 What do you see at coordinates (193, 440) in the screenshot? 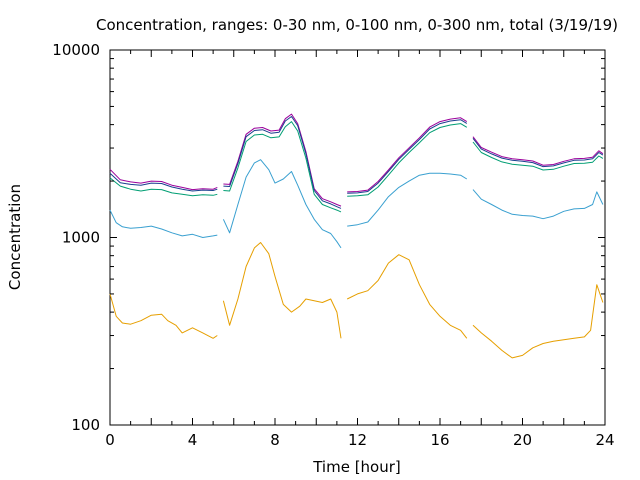
I see `x-tick-label: 4` at bounding box center [193, 440].